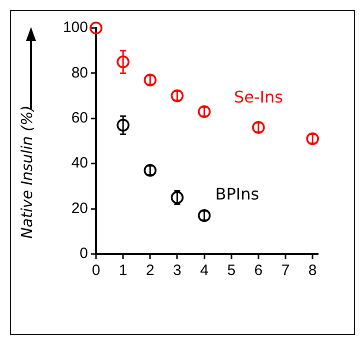 This screenshot has width=362, height=343. I want to click on x-tick-label: 5, so click(231, 271).